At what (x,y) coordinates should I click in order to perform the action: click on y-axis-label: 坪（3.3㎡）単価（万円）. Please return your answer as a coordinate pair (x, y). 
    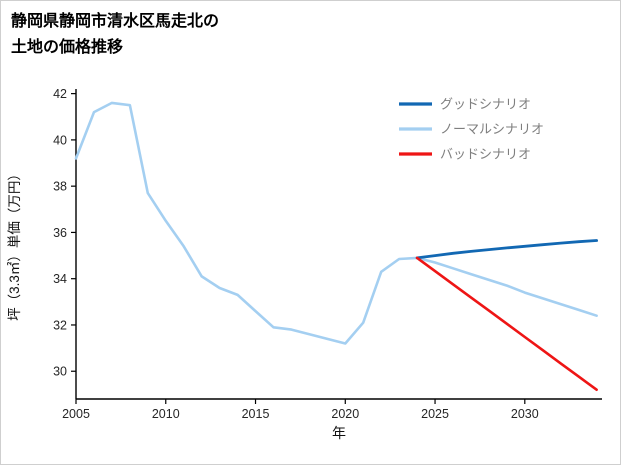
    Looking at the image, I should click on (14, 244).